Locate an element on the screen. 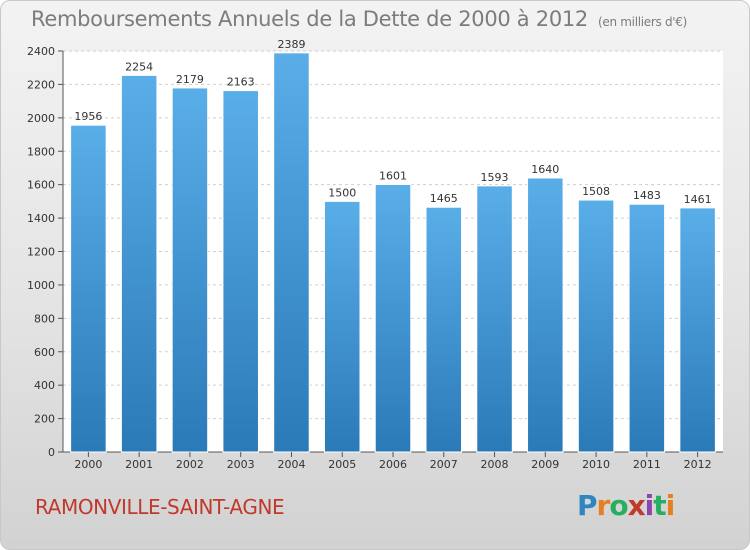  y-tick-label: 1800 is located at coordinates (41, 151).